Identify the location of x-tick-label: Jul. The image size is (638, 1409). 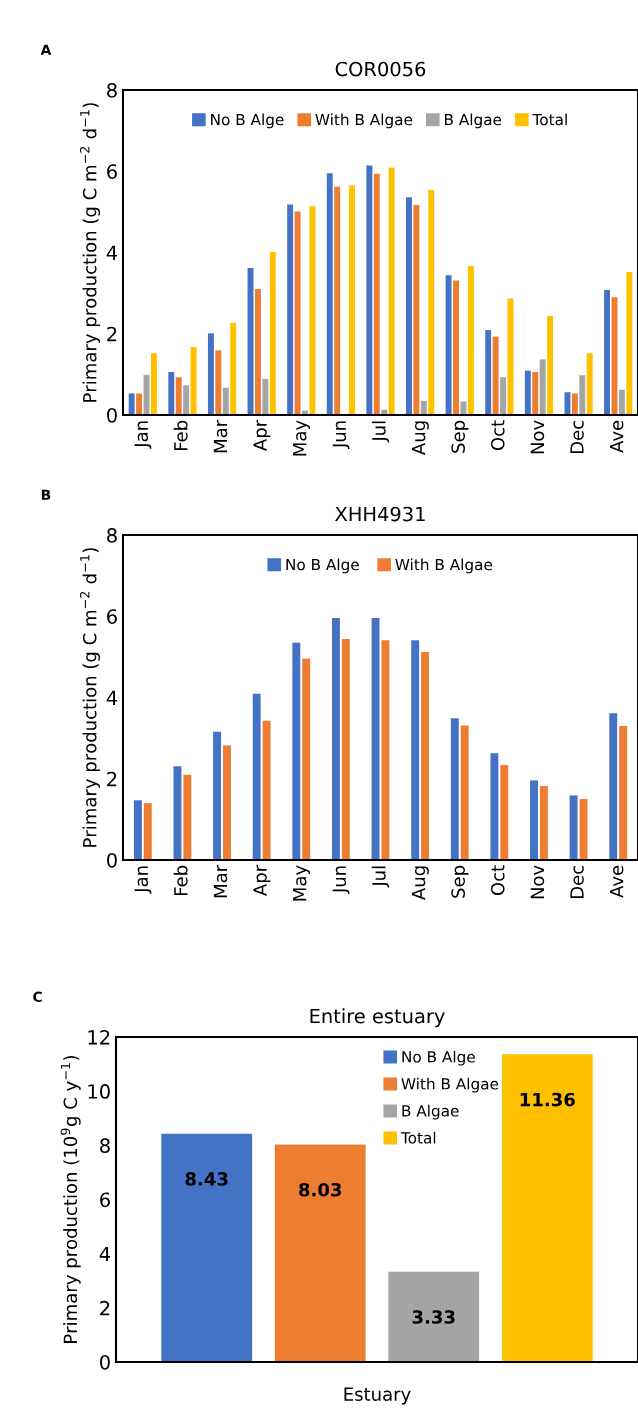
(380, 877).